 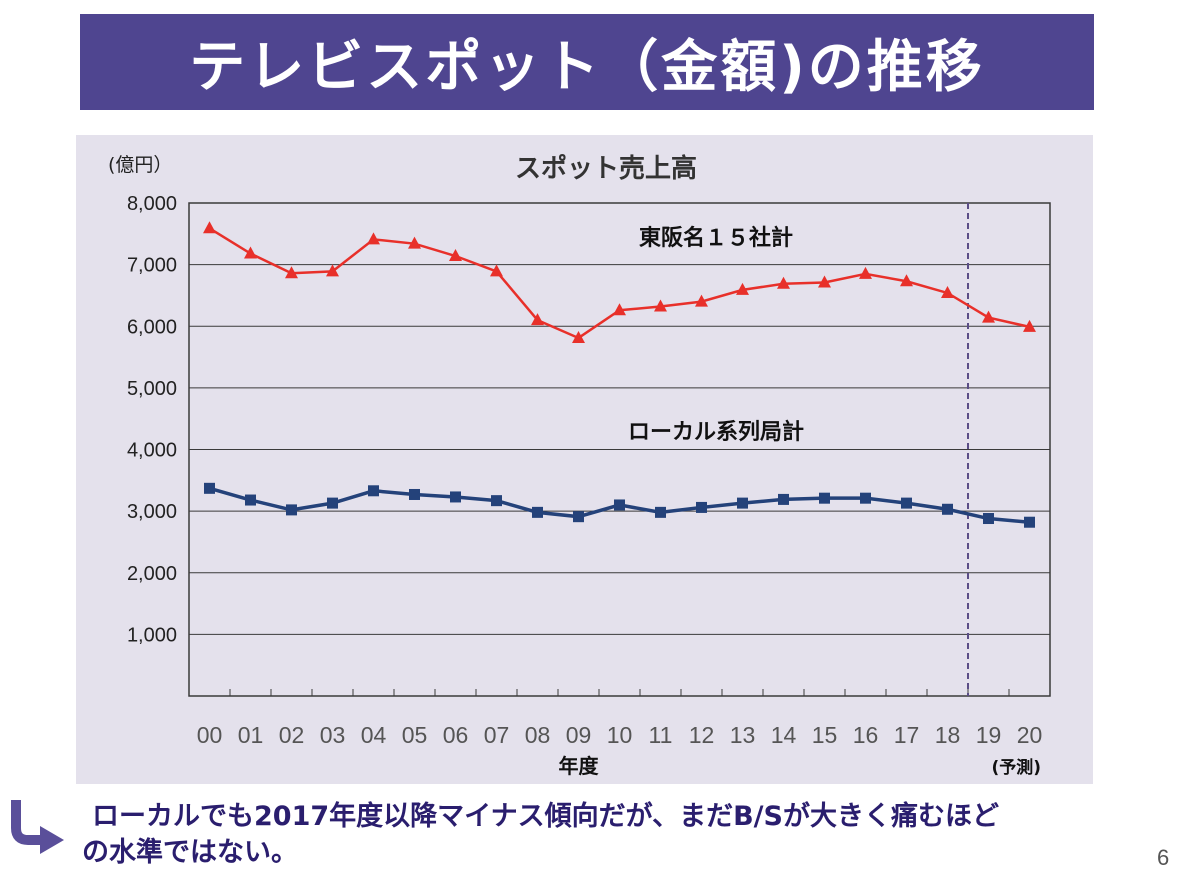 I want to click on y-tick-label: 6,000, so click(x=152, y=327).